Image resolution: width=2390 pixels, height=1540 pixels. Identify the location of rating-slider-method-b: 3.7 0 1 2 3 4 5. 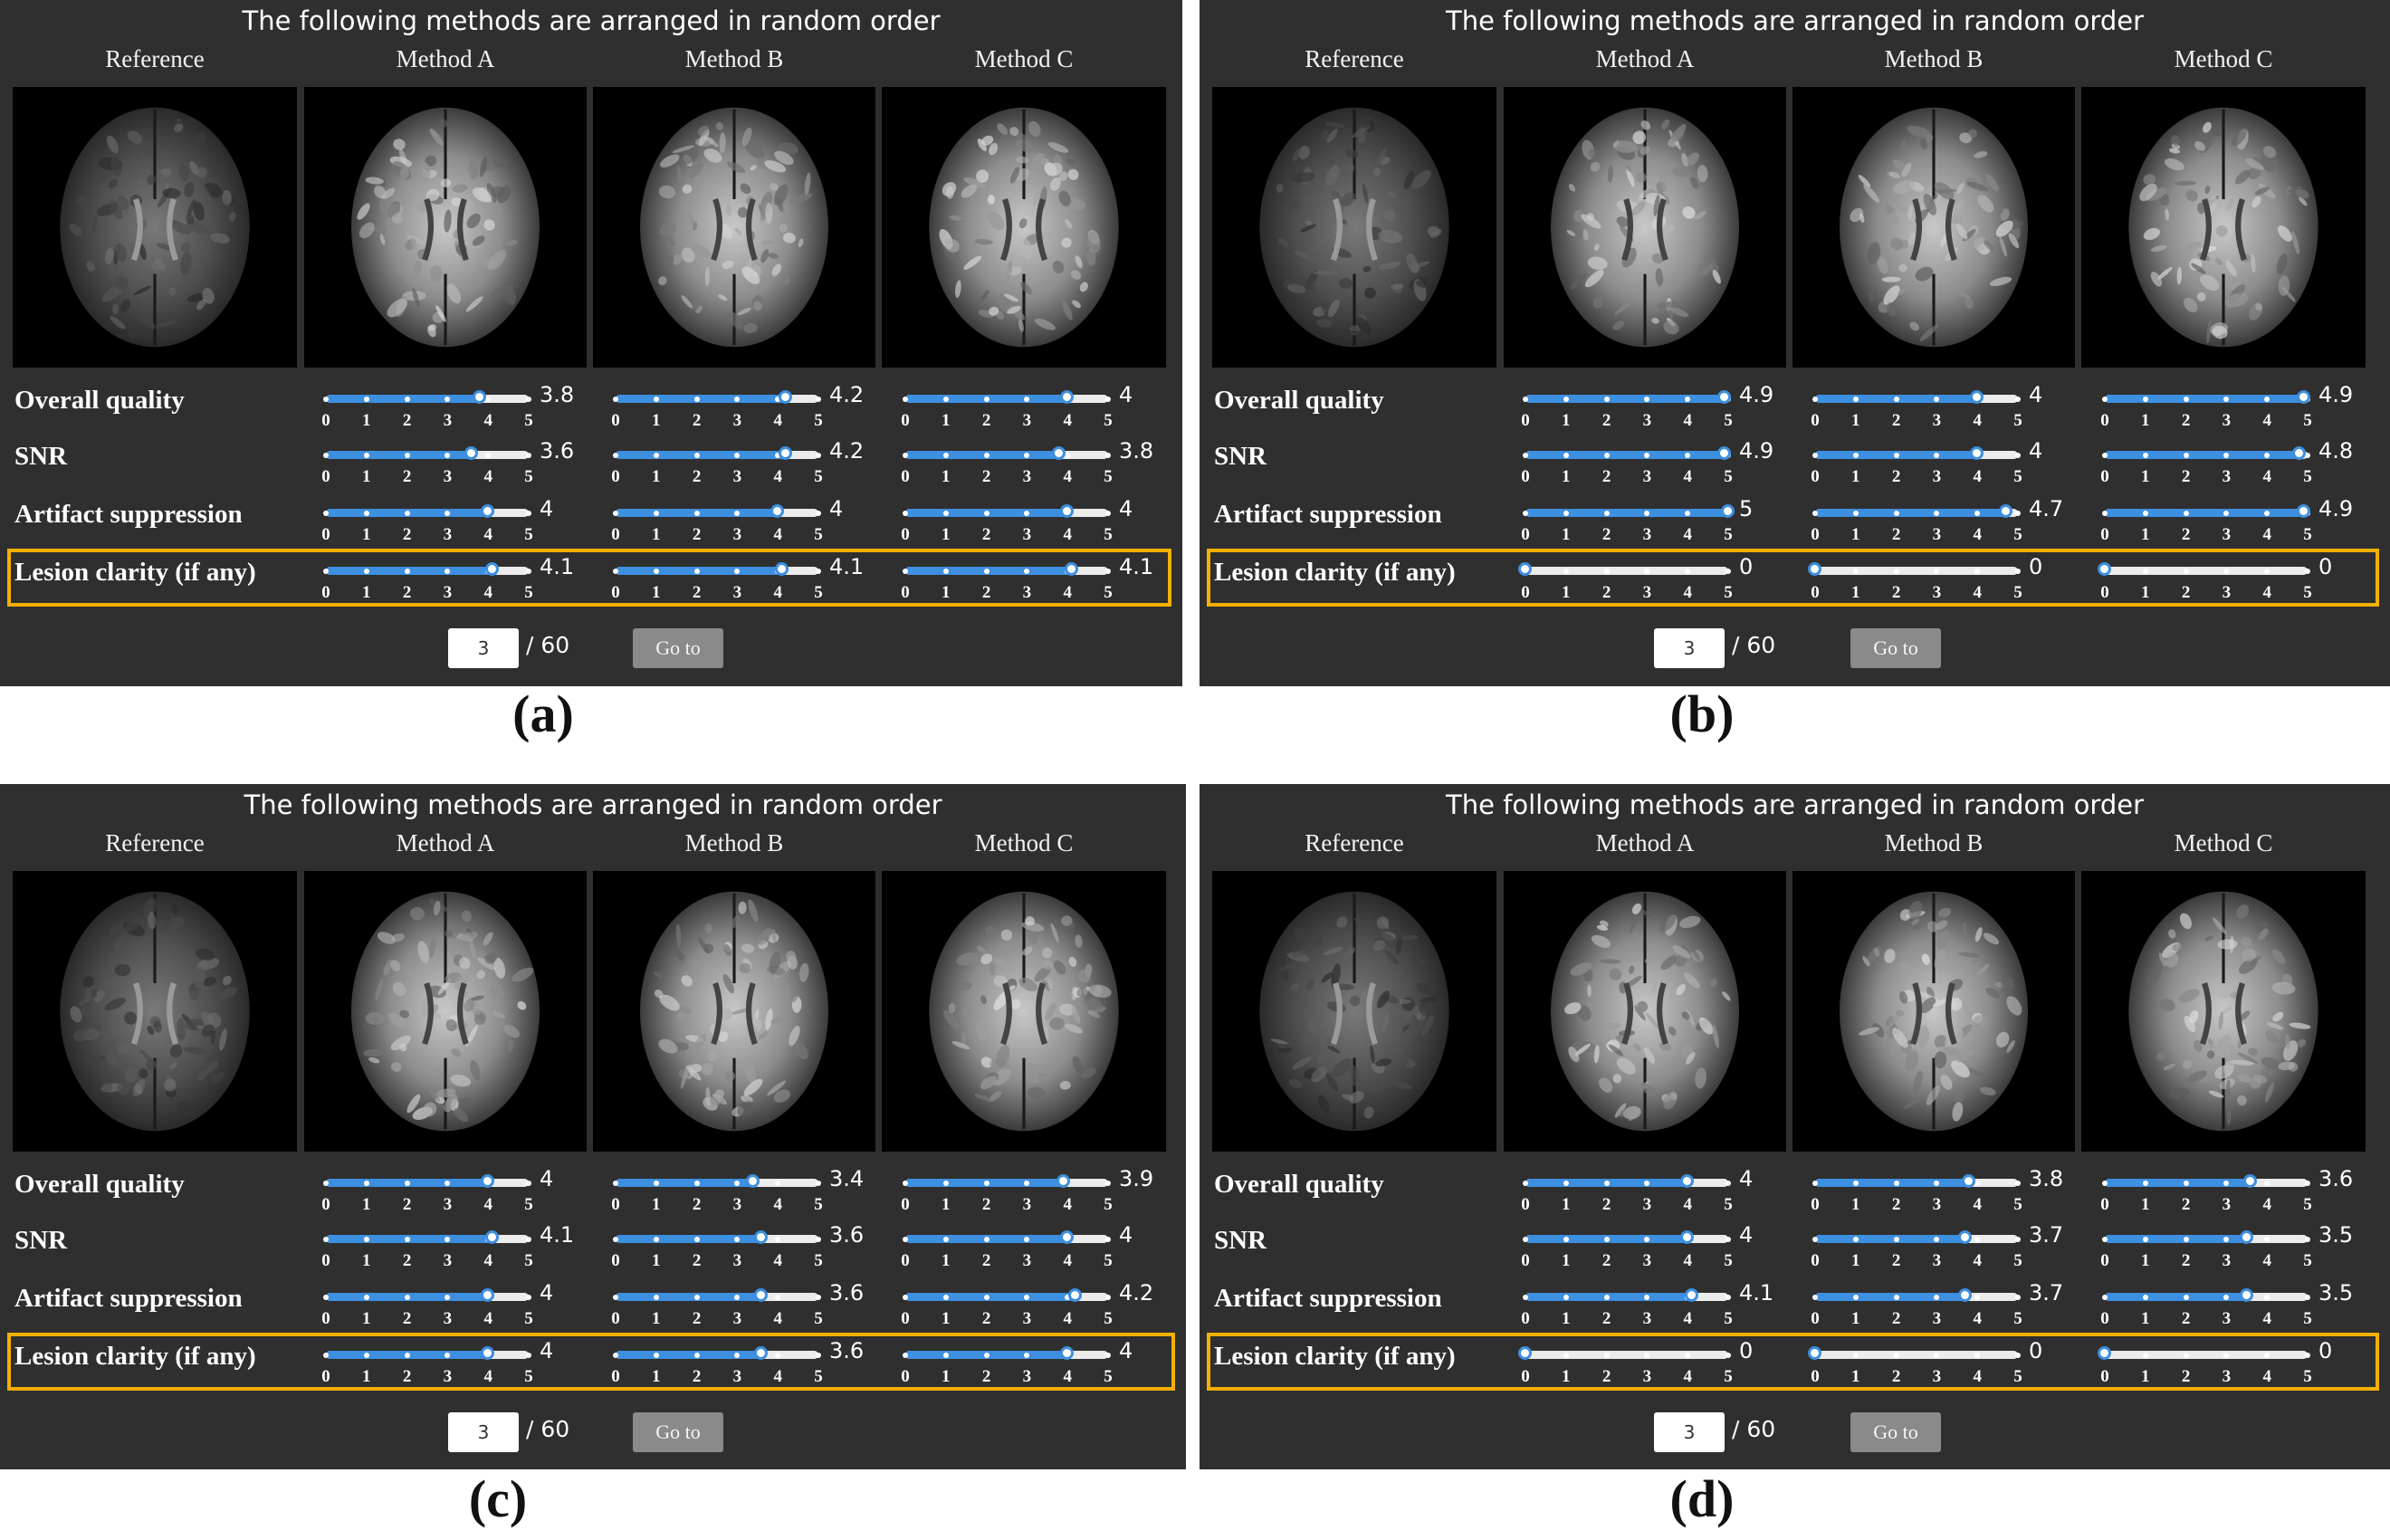
(1942, 1249).